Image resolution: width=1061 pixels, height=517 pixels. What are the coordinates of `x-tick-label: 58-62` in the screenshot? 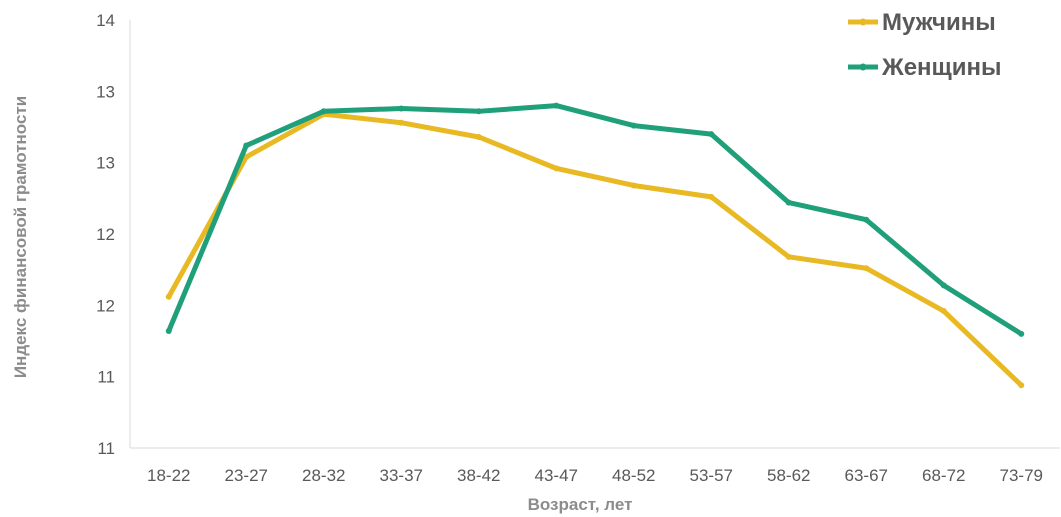 It's located at (788, 475).